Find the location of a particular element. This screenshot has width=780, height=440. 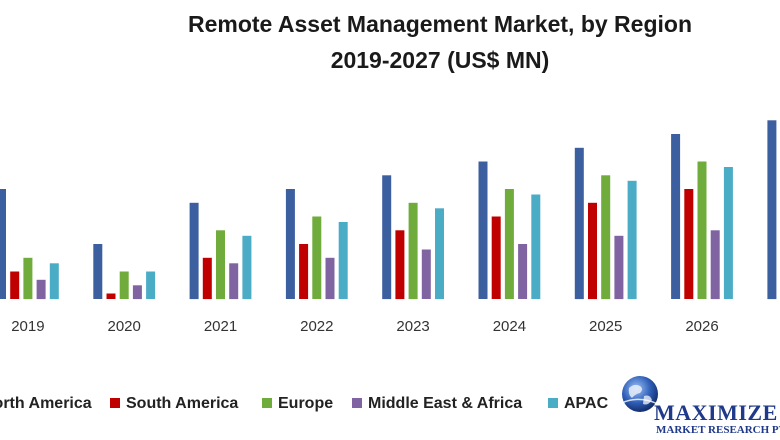

bar-south-america-2022 is located at coordinates (304, 271).